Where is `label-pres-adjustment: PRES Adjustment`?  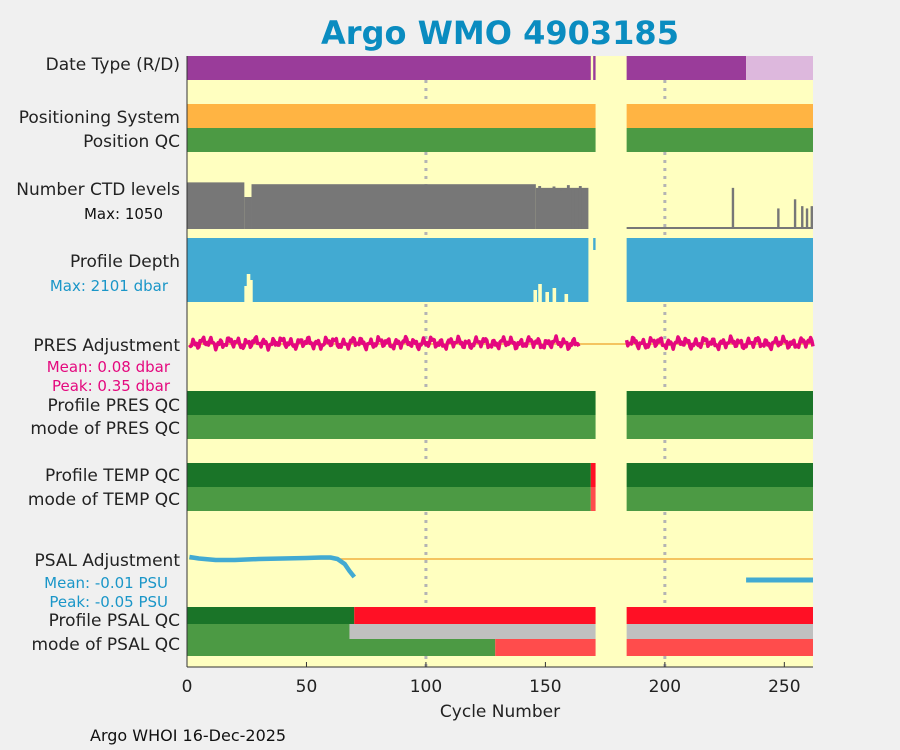 label-pres-adjustment: PRES Adjustment is located at coordinates (106, 346).